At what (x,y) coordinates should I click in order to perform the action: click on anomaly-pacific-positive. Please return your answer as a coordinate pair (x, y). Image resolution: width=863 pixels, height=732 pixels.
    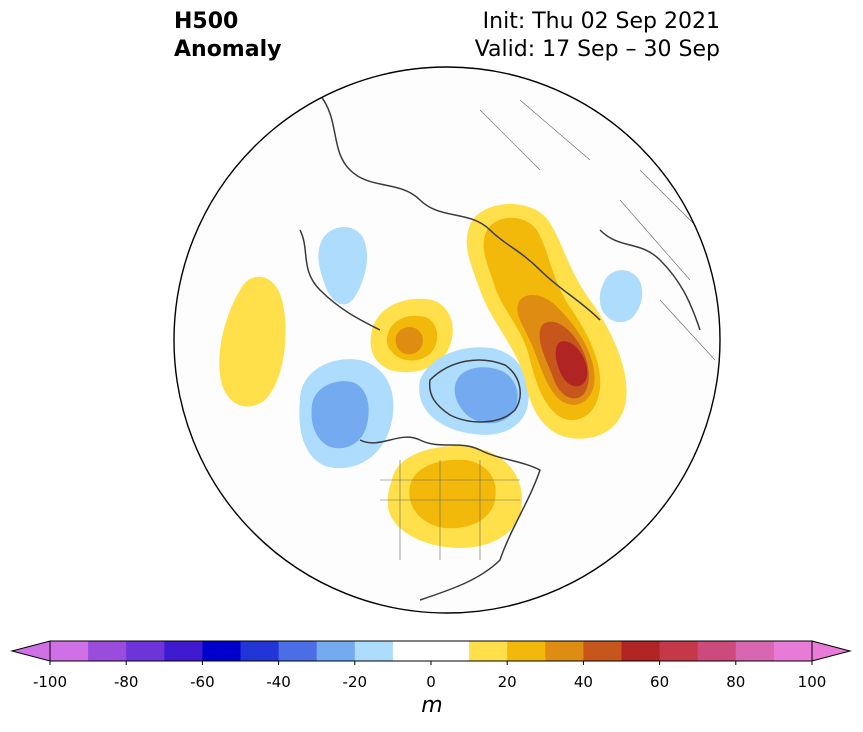
    Looking at the image, I should click on (252, 341).